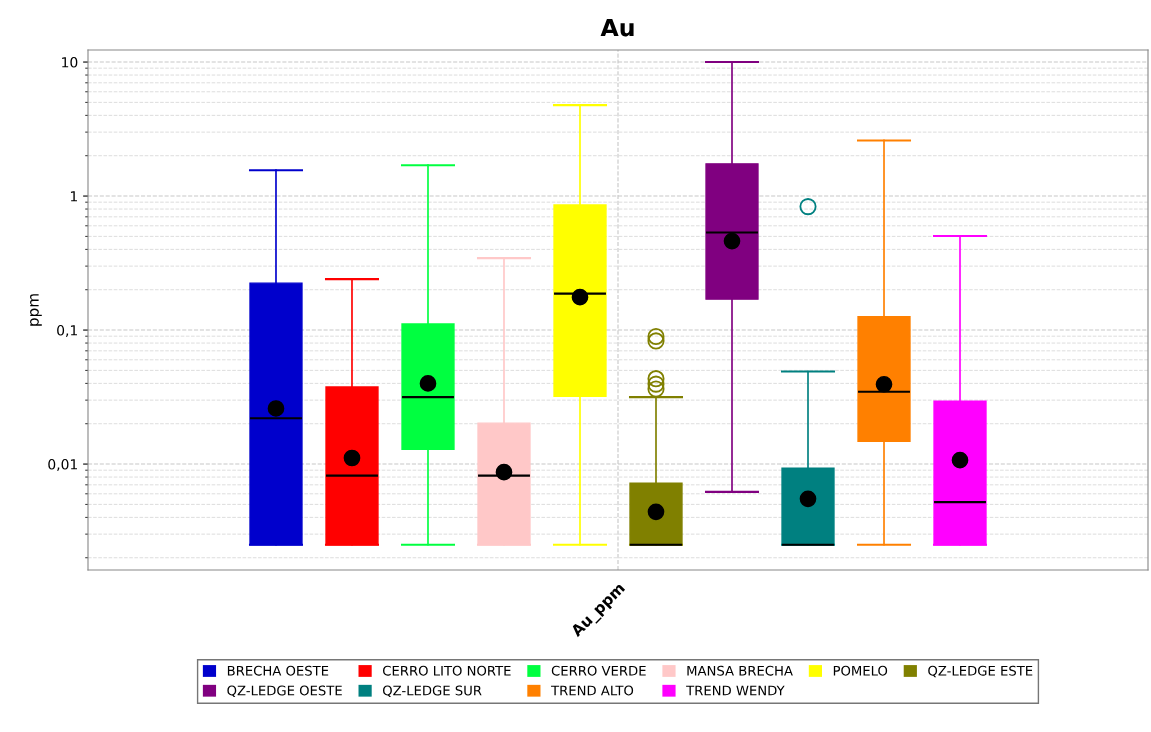 The height and width of the screenshot is (732, 1151). I want to click on legend-label: CERRO VERDE, so click(598, 670).